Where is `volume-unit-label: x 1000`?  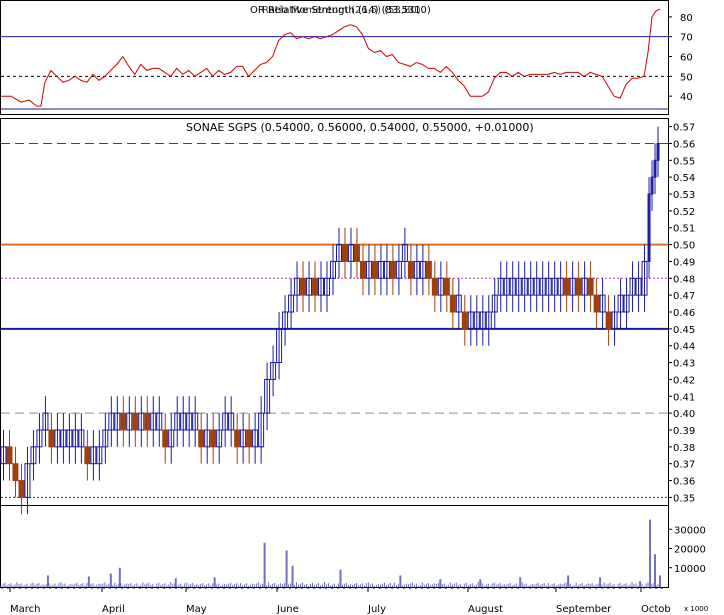 volume-unit-label: x 1000 is located at coordinates (696, 609).